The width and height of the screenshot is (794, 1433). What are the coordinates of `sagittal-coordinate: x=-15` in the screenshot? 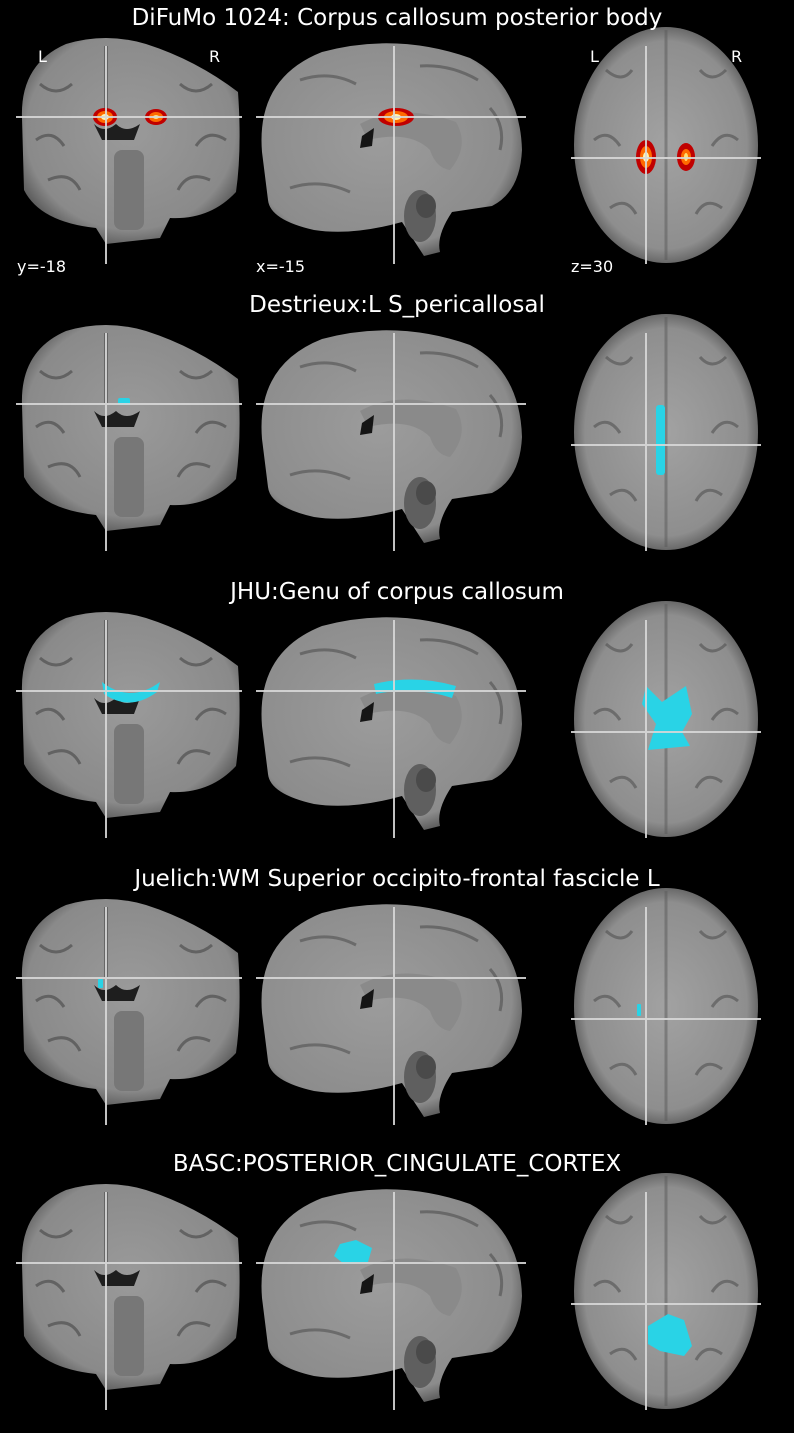 It's located at (281, 266).